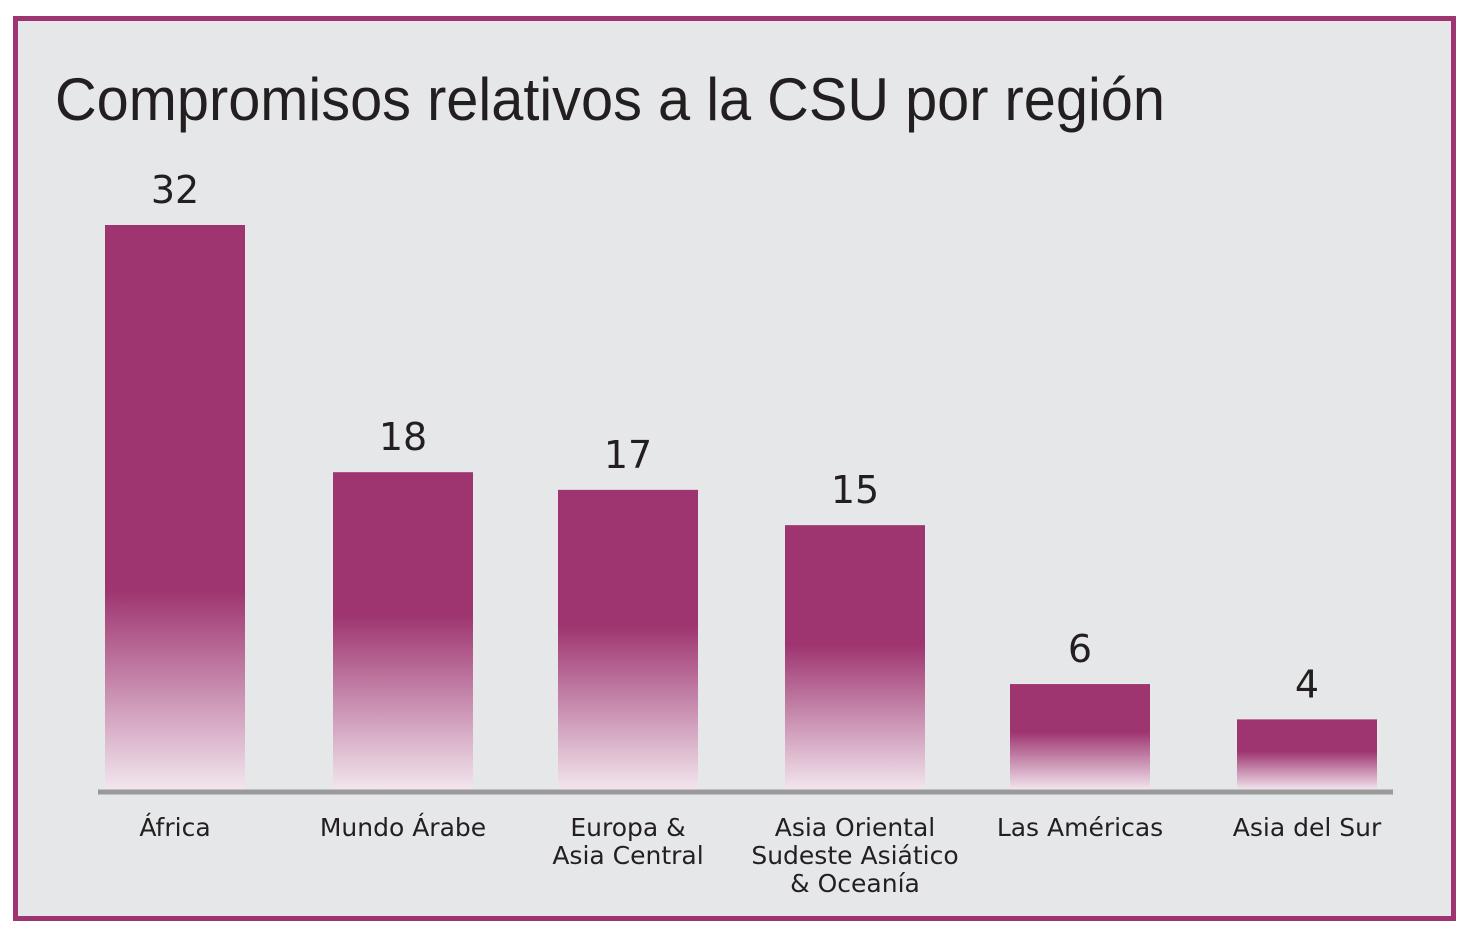 The height and width of the screenshot is (936, 1478). I want to click on category-label: Mundo Árabe, so click(403, 827).